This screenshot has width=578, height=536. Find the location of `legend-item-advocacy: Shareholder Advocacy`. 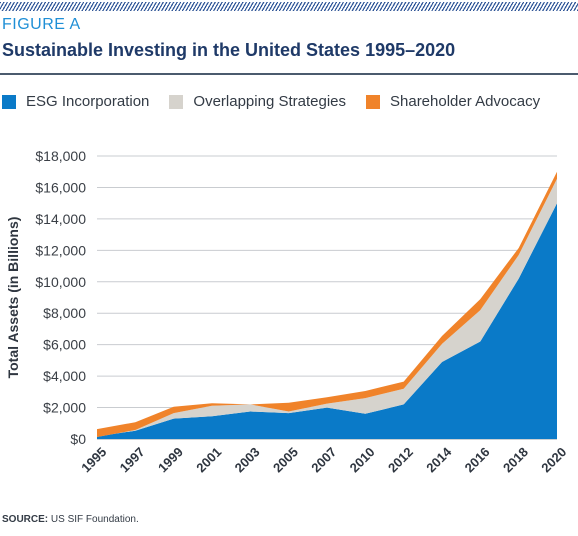

legend-item-advocacy: Shareholder Advocacy is located at coordinates (453, 101).